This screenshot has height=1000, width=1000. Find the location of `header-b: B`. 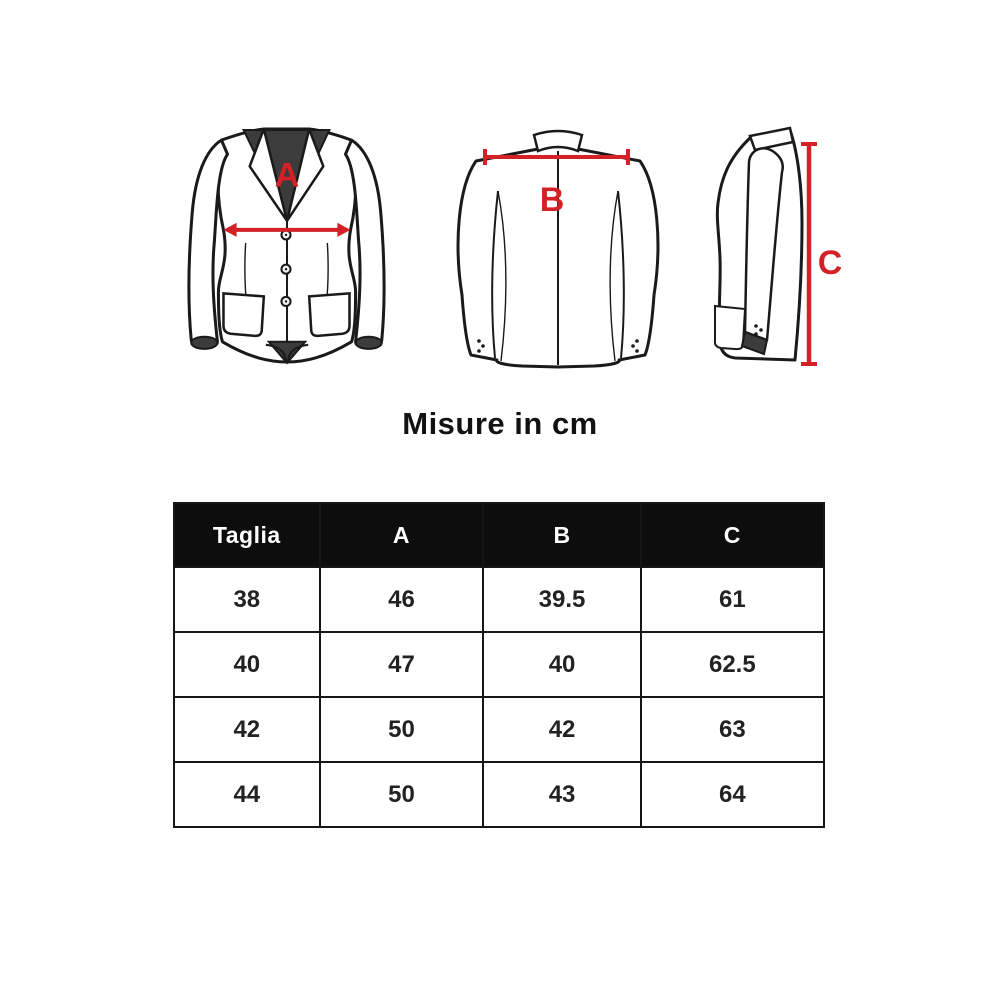

header-b: B is located at coordinates (562, 535).